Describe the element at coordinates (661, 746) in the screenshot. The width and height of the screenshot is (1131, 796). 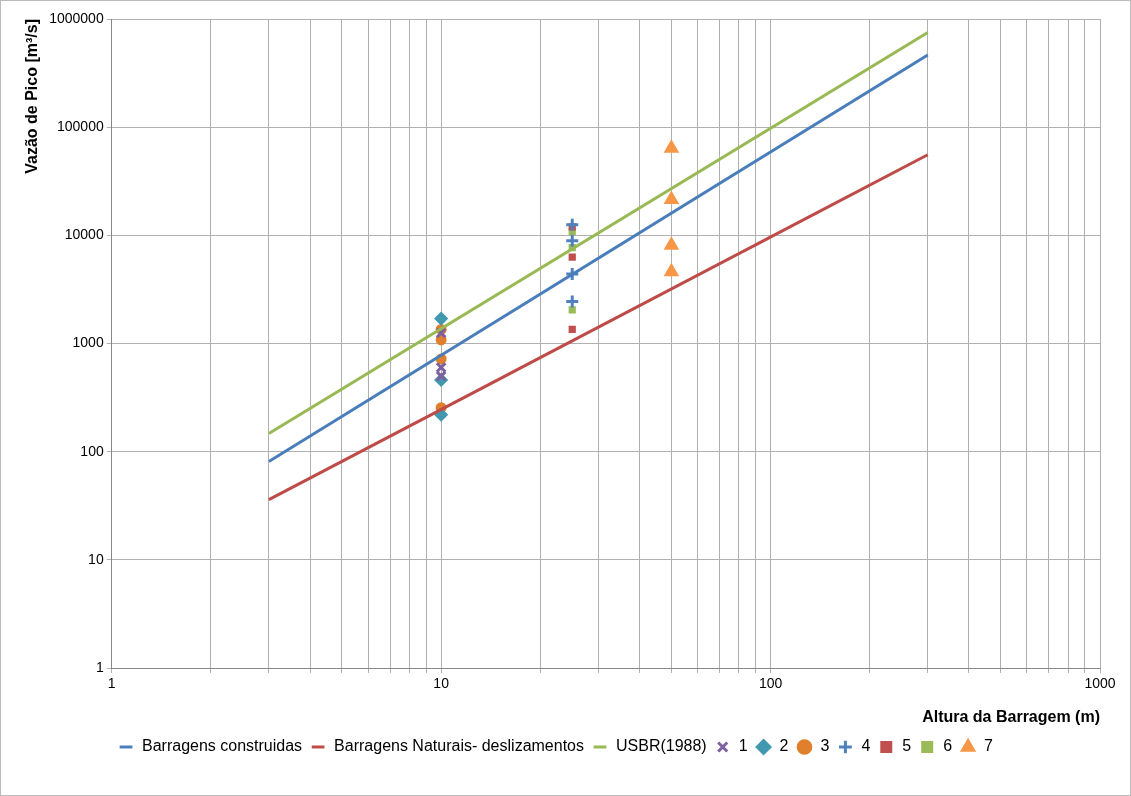
I see `legend-label: USBR(1988)` at that location.